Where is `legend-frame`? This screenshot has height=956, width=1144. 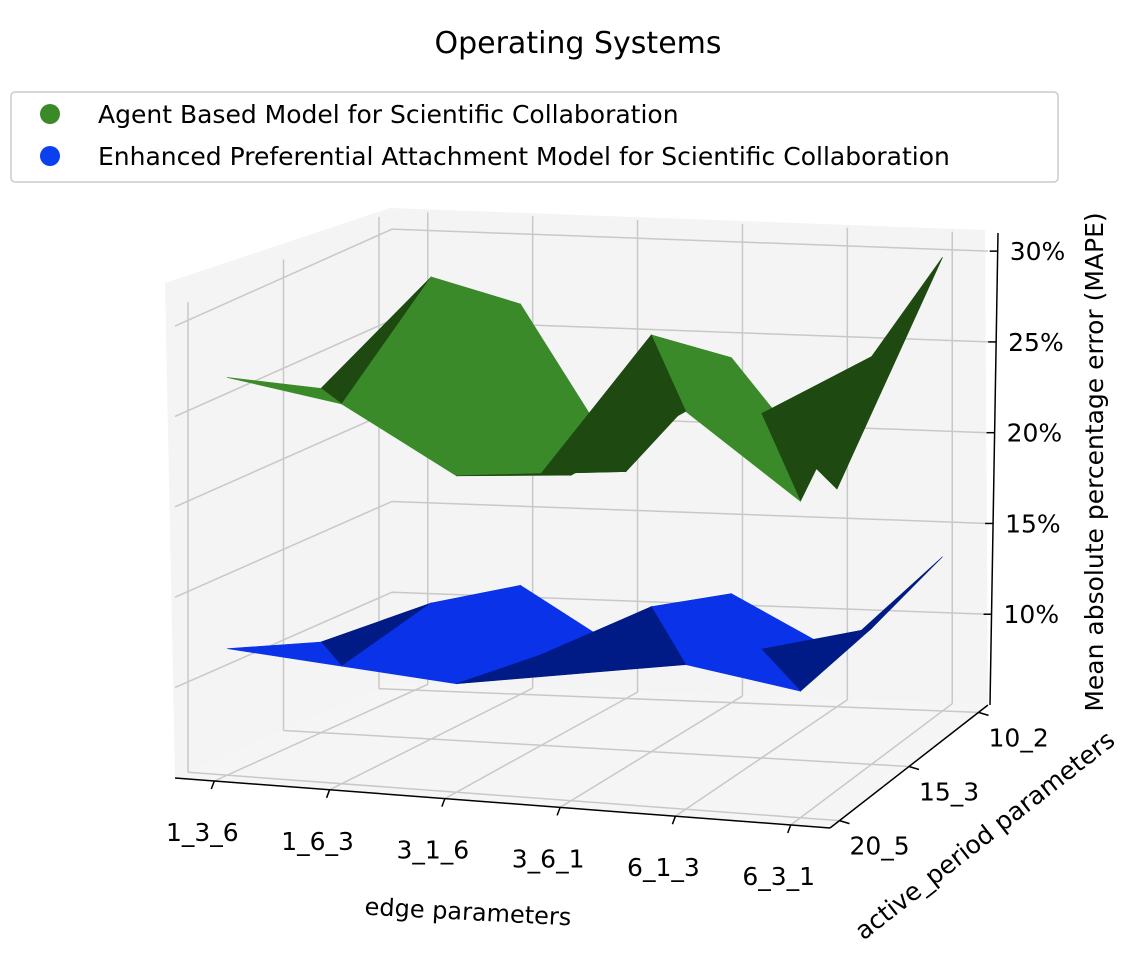 legend-frame is located at coordinates (534, 137).